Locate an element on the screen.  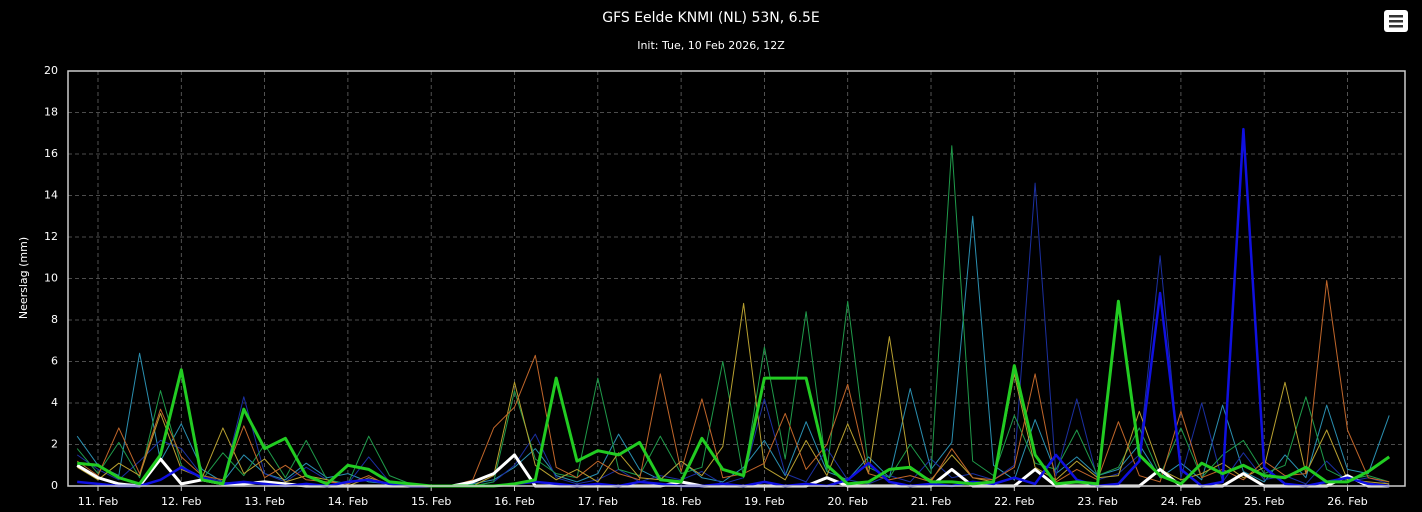
y-tick-label: 0 is located at coordinates (54, 485).